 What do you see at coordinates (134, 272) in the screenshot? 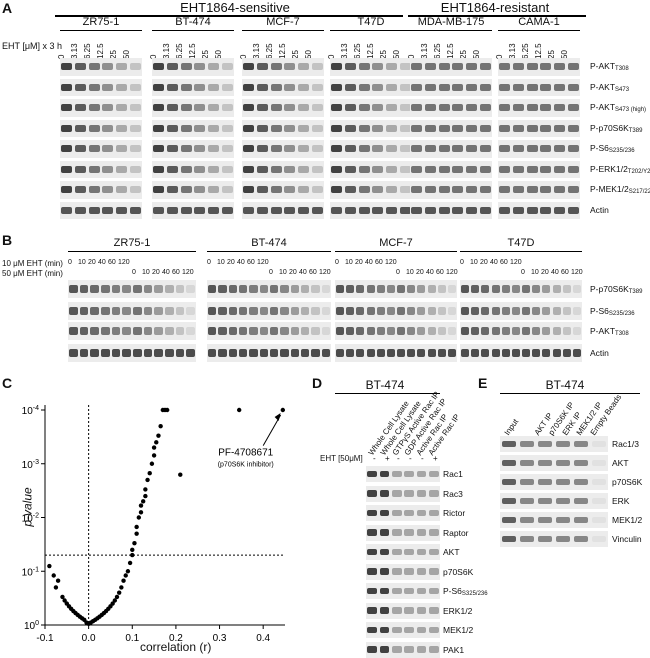
I see `time-tick-50: 0` at bounding box center [134, 272].